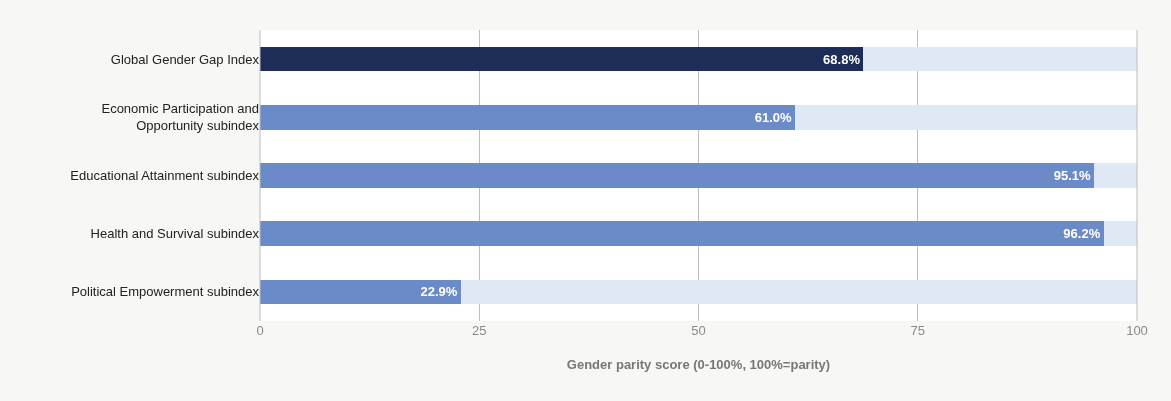 This screenshot has width=1171, height=401. I want to click on x-tick-label: 75, so click(917, 330).